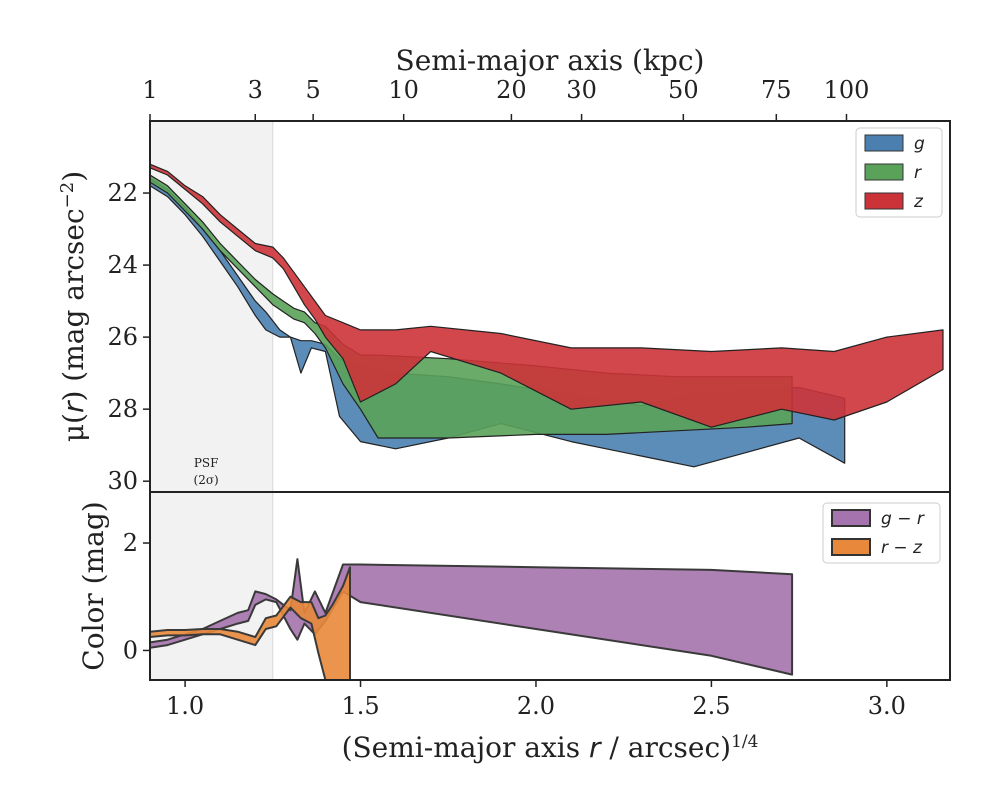 The image size is (1000, 800). I want to click on x-tick-label: 2.5, so click(711, 706).